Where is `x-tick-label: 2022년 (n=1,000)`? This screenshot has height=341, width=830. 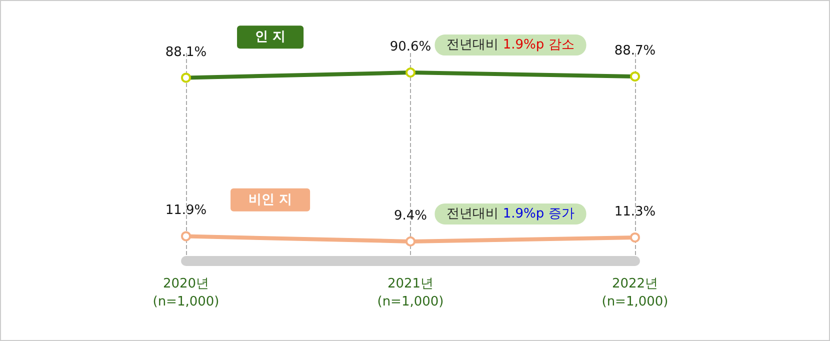
x-tick-label: 2022년 (n=1,000) is located at coordinates (635, 293).